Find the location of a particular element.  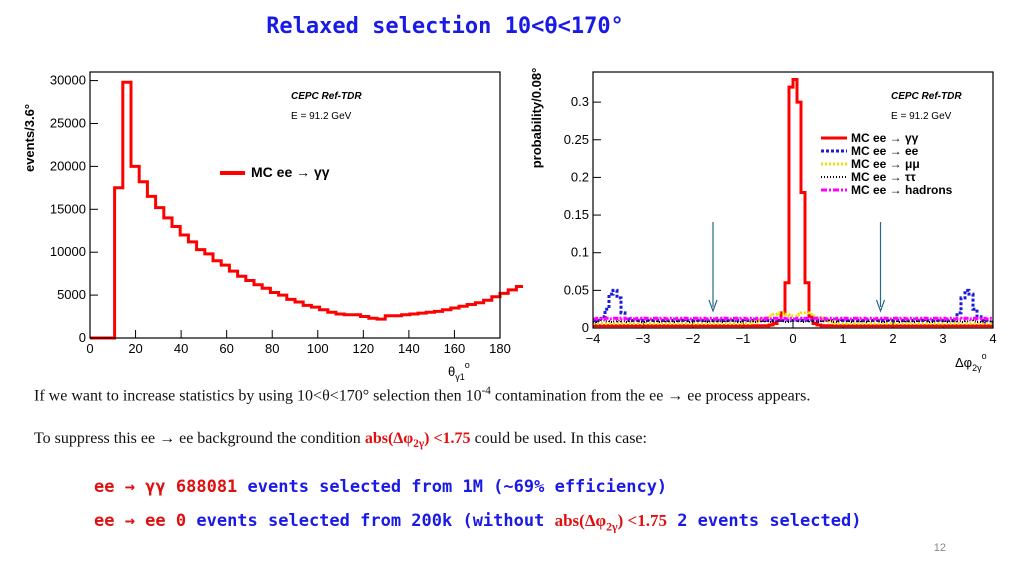

plot1-legend: MC ee → γγ is located at coordinates (275, 172).